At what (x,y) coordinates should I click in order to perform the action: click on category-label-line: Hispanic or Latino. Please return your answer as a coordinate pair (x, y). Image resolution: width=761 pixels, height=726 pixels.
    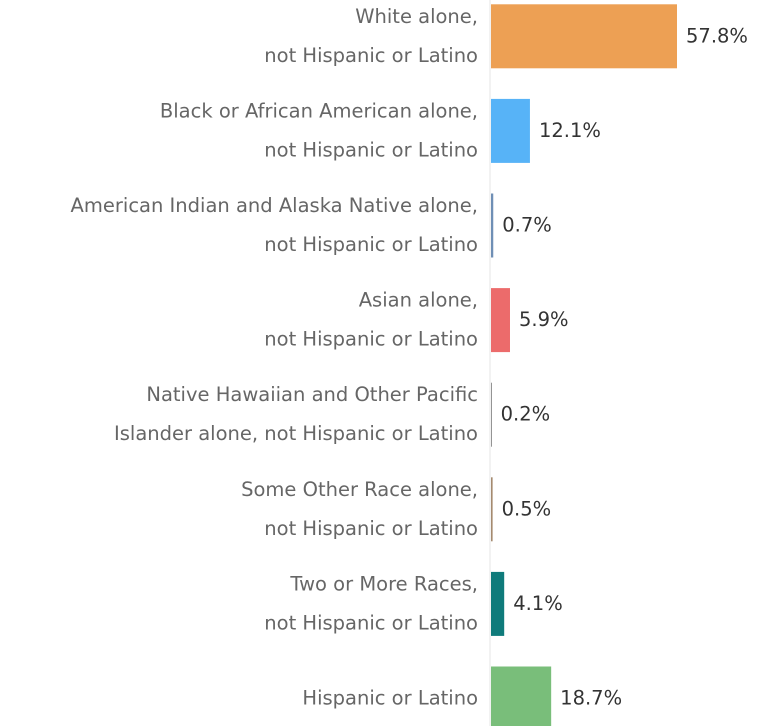
    Looking at the image, I should click on (390, 698).